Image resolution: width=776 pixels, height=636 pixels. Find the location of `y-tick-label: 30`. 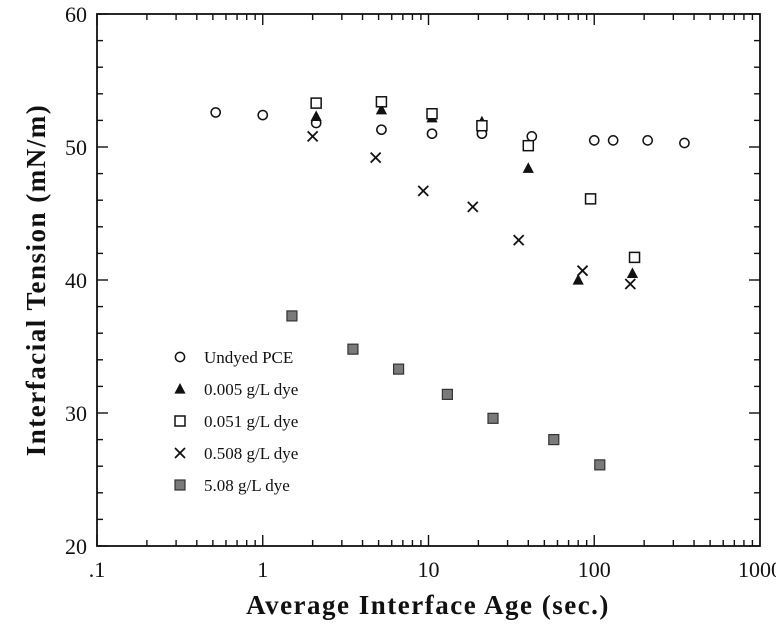

y-tick-label: 30 is located at coordinates (76, 413).